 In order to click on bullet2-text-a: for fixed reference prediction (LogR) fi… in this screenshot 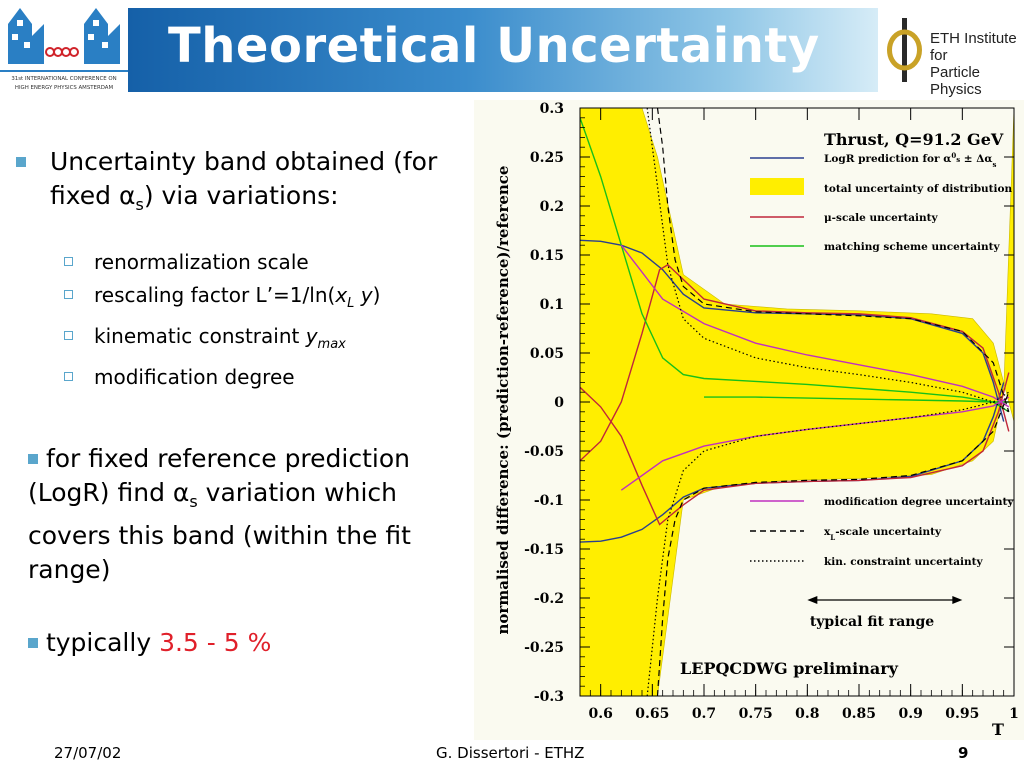, I will do `click(219, 475)`.